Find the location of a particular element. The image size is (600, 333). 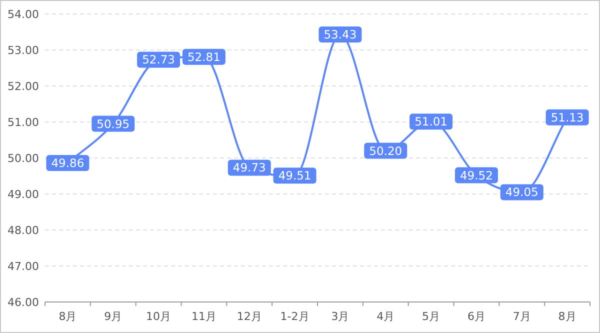

x-tick-label: 1-2月 is located at coordinates (295, 316).